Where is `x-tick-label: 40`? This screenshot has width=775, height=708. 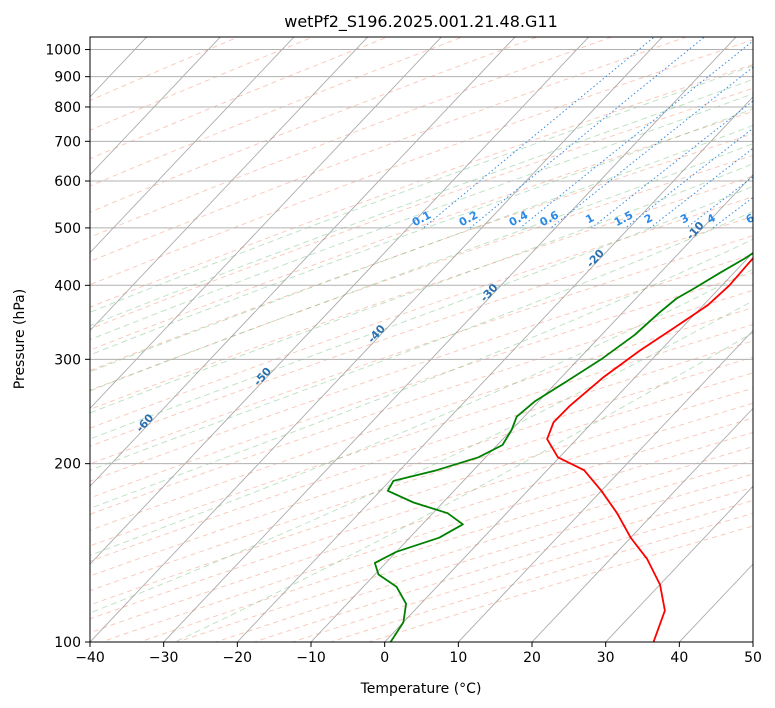
x-tick-label: 40 is located at coordinates (679, 658).